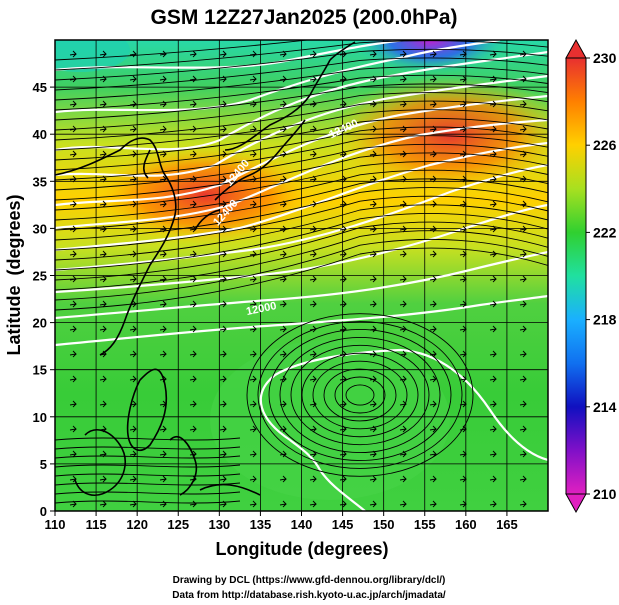  Describe the element at coordinates (384, 524) in the screenshot. I see `x-tick-label-8: 150` at that location.